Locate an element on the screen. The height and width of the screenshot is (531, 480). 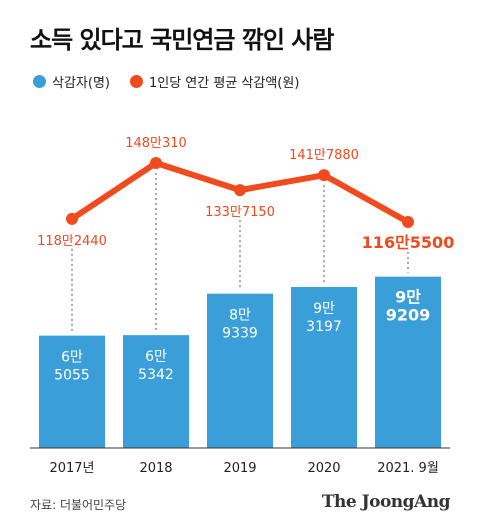
x-tick-label: 2020 is located at coordinates (323, 468).